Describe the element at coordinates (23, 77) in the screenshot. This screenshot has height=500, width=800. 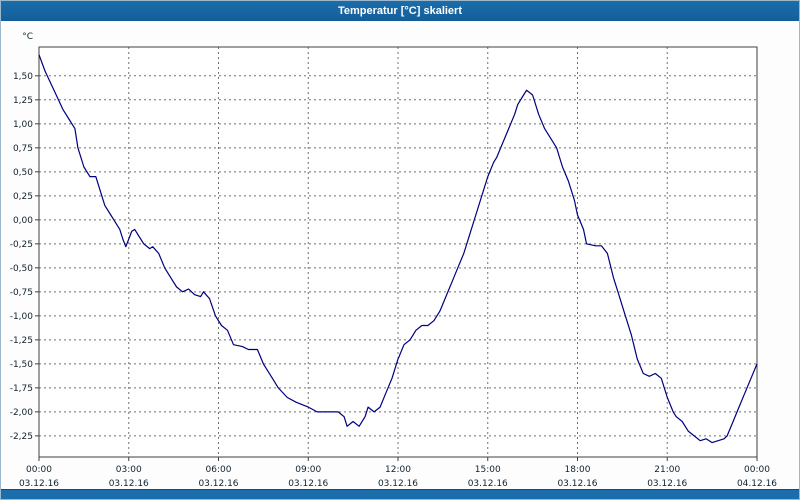
I see `y-tick-label: 1,50` at that location.